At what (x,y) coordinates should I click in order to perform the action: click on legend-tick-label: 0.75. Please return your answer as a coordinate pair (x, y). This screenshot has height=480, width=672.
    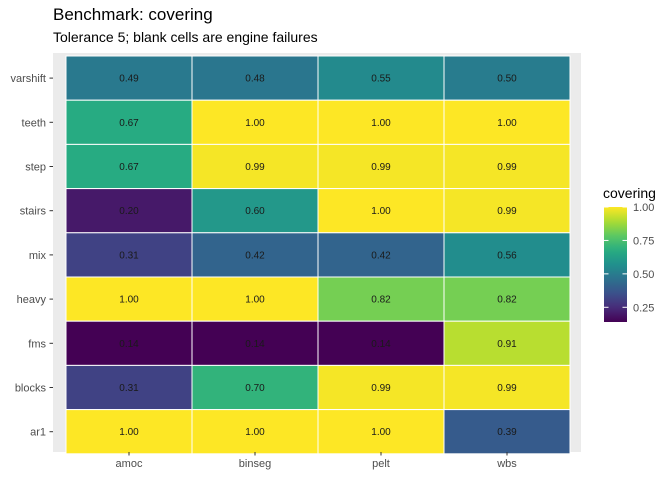
    Looking at the image, I should click on (643, 241).